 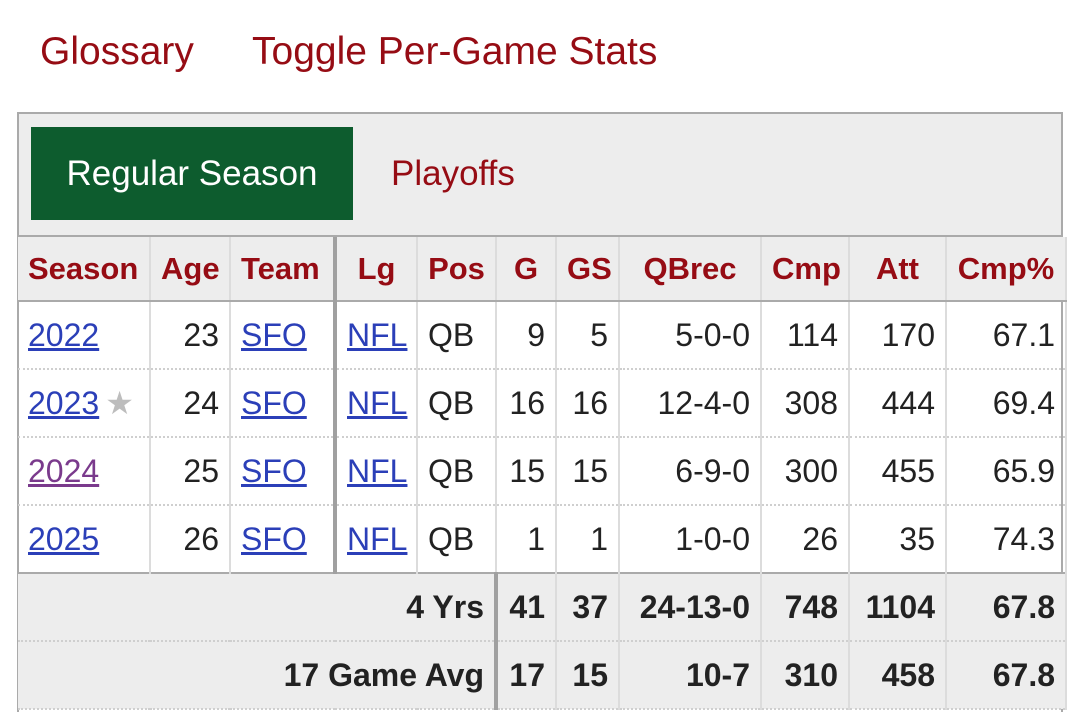 I want to click on toggle-per-game-link: Toggle Per-Game Stats, so click(x=455, y=51).